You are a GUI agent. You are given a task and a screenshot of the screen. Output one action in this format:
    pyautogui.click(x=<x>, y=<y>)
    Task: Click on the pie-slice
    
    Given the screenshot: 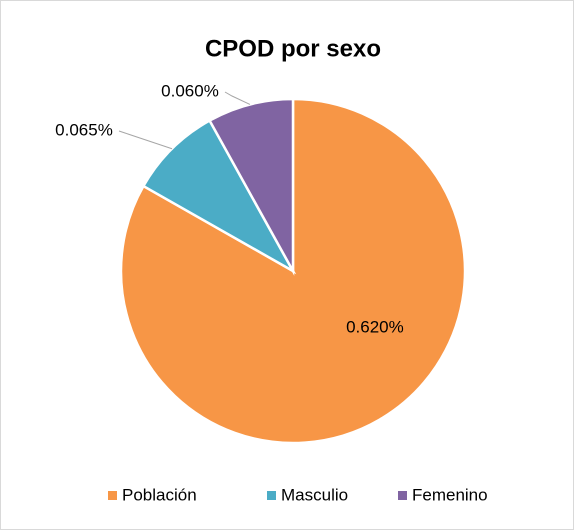 What is the action you would take?
    pyautogui.click(x=219, y=196)
    